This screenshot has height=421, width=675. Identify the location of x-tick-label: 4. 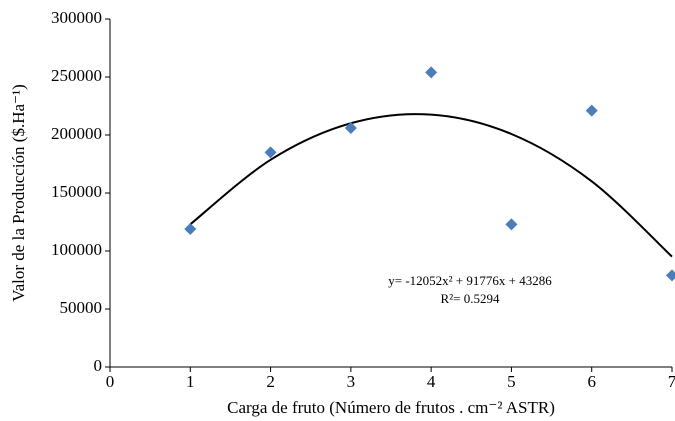
(431, 381).